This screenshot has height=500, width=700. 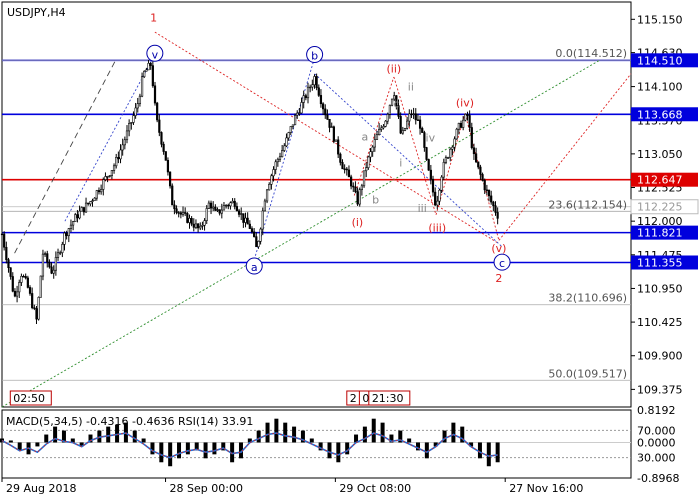 What do you see at coordinates (591, 53) in the screenshot?
I see `fib-label-0: 0.0(114.512)` at bounding box center [591, 53].